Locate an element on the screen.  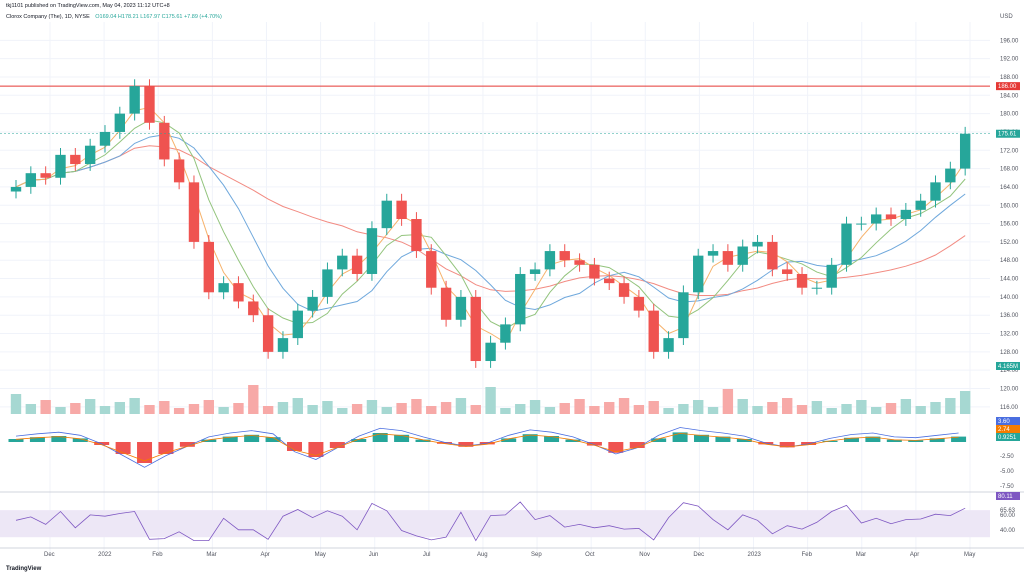
volume-label: 4.165M is located at coordinates (1008, 367).